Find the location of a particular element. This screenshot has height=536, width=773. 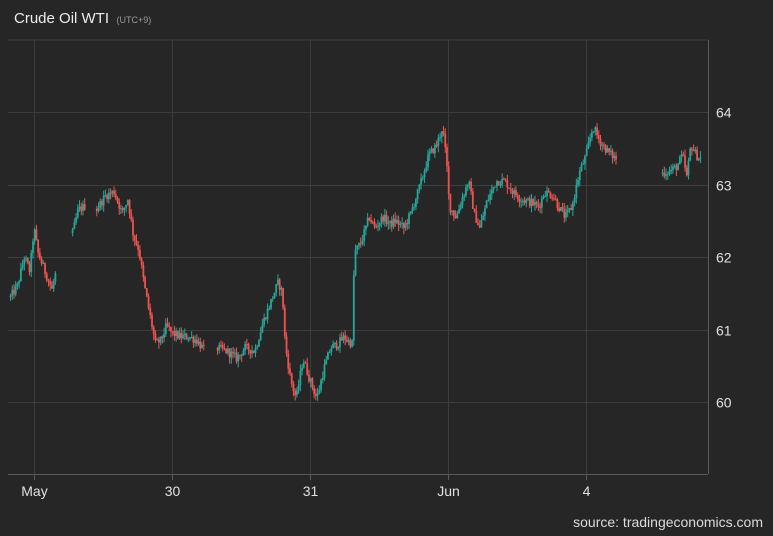

y-tick-label: 60 is located at coordinates (724, 403).